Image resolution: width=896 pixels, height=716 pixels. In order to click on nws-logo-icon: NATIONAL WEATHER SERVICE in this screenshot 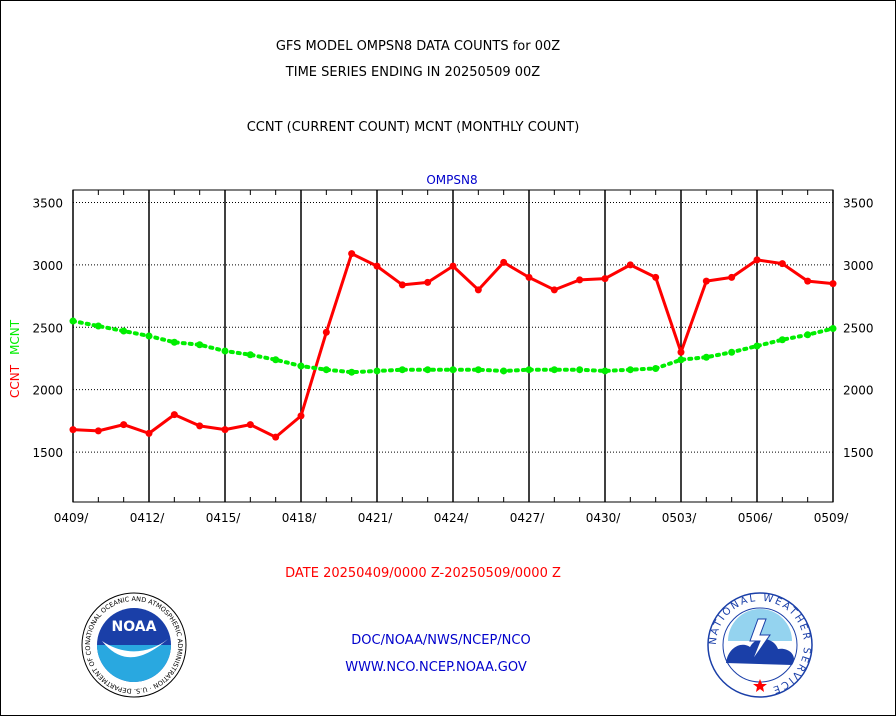, I will do `click(760, 645)`.